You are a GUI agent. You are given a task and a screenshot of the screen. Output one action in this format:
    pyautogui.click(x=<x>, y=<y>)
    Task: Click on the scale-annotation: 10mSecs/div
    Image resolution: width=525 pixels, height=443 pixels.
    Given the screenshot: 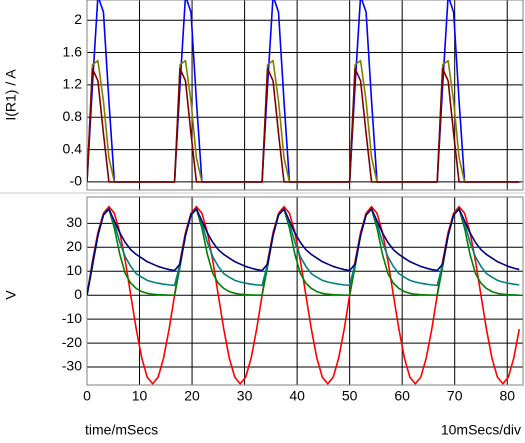 What is the action you would take?
    pyautogui.click(x=481, y=430)
    